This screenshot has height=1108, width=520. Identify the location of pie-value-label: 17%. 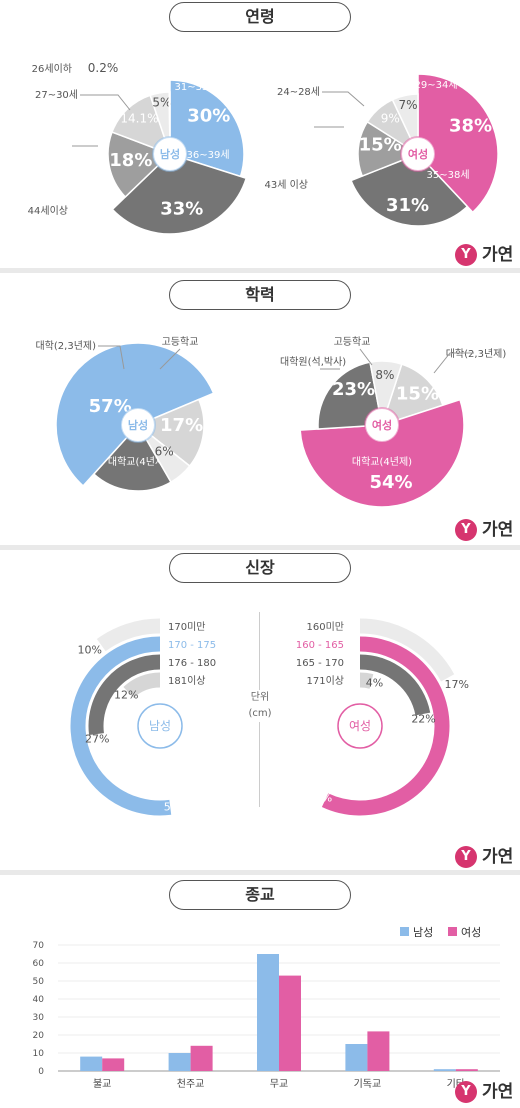
(181, 425).